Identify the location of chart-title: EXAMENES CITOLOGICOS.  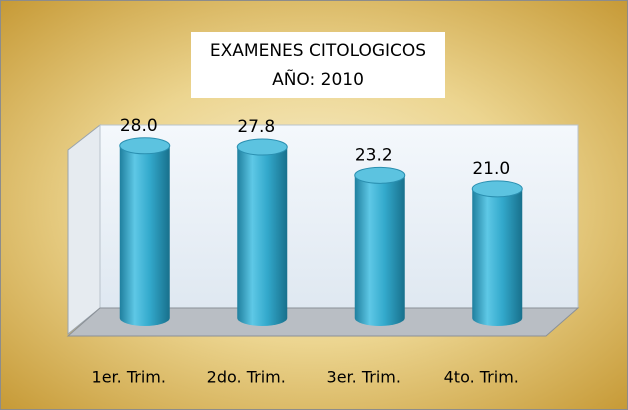
(318, 51).